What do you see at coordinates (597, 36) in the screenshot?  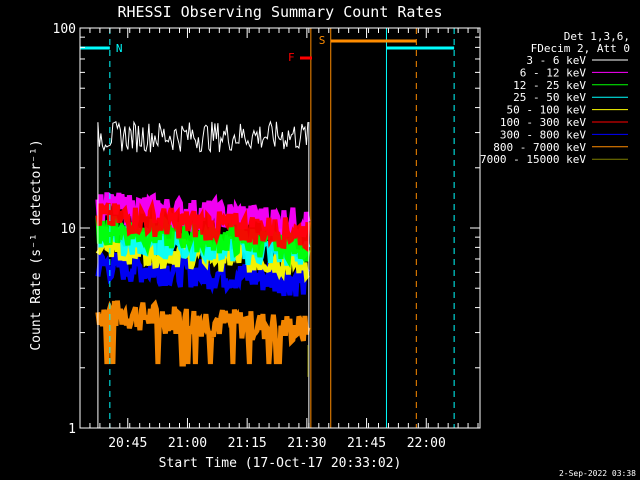 I see `legend-header-1: Det 1,3,6,` at bounding box center [597, 36].